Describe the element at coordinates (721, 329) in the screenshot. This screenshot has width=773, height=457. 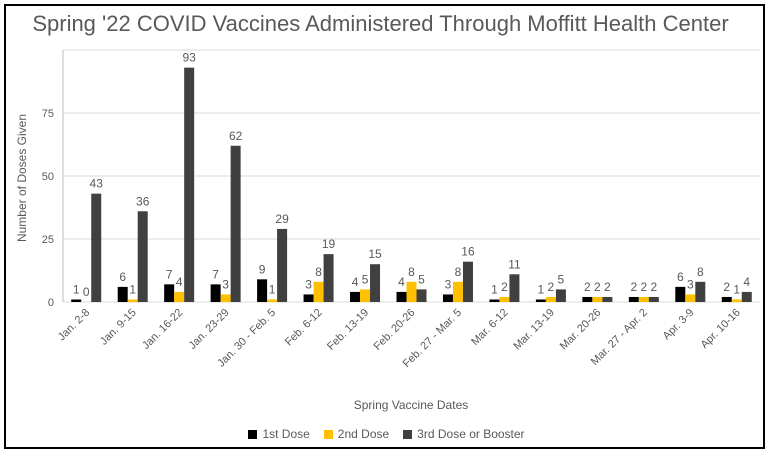
I see `x-tick-label: Apr. 10-16` at that location.